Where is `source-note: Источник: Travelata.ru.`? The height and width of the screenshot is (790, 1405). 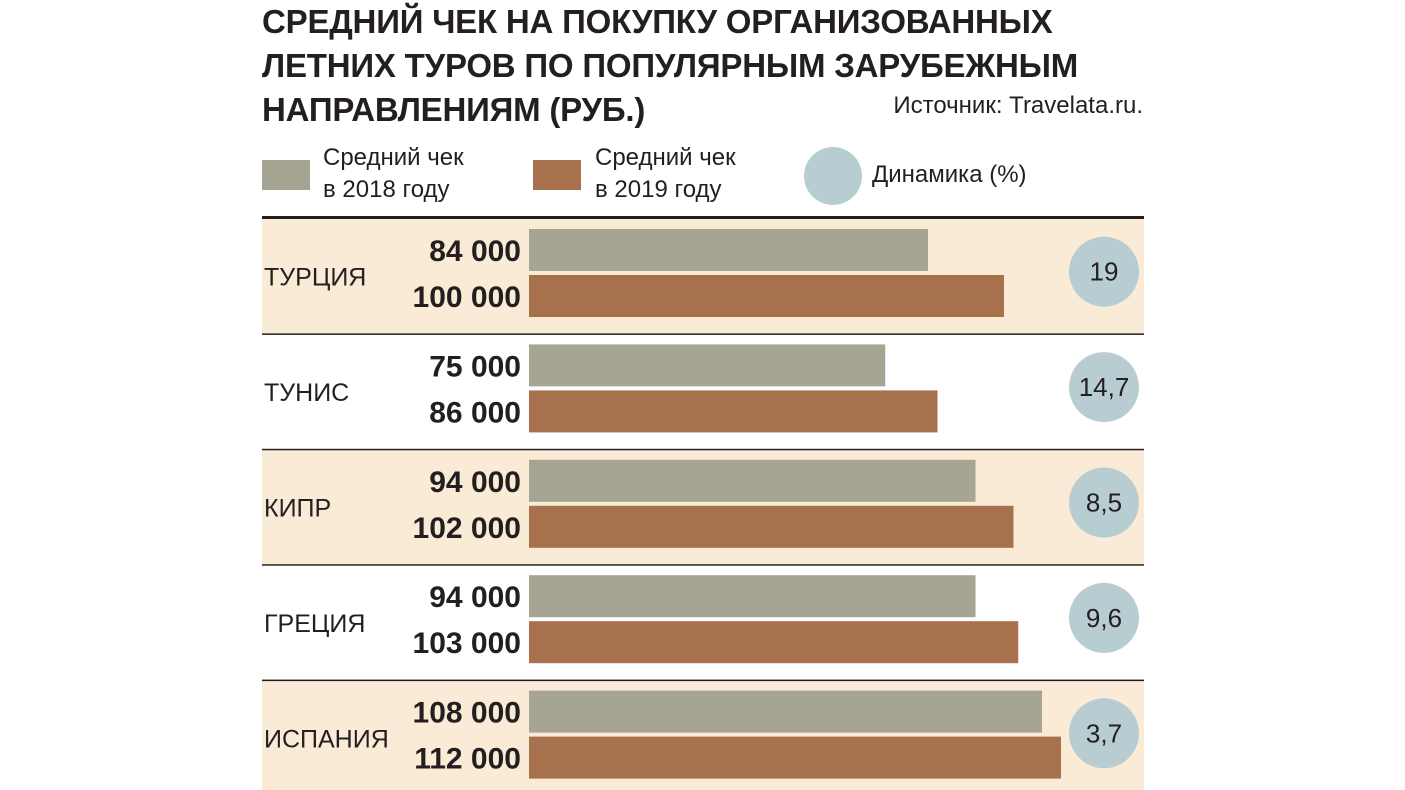
source-note: Источник: Travelata.ru. is located at coordinates (1018, 105).